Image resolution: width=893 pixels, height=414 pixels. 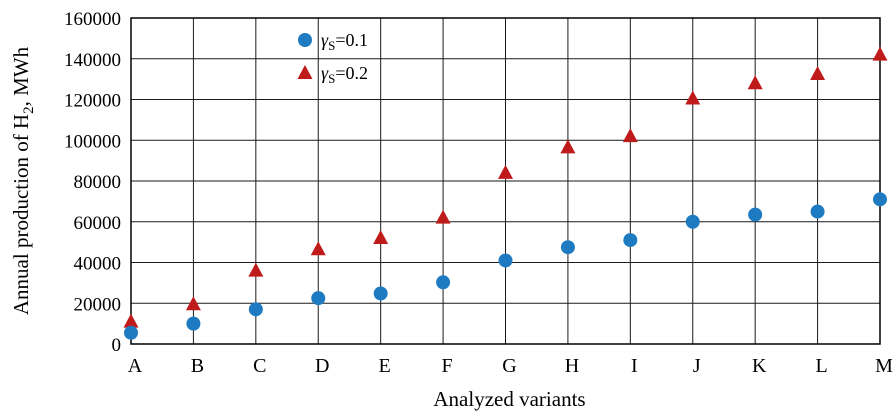 I want to click on x-tick-label: H, so click(x=572, y=366).